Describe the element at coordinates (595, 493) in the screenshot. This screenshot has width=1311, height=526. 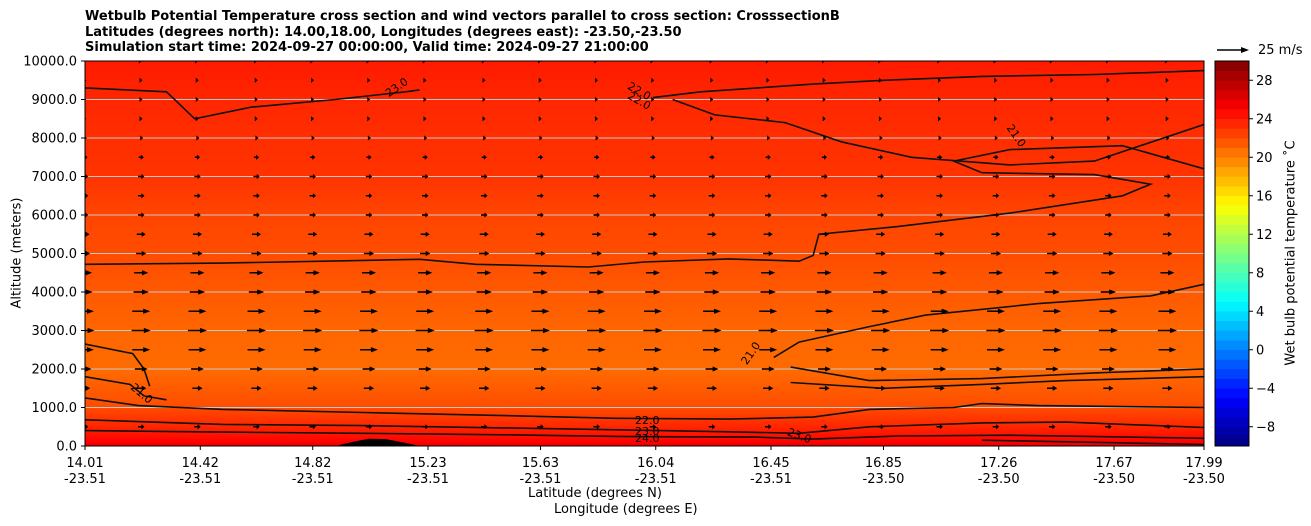
I see `x-axis-label-latitude: Latitude (degrees N)` at that location.